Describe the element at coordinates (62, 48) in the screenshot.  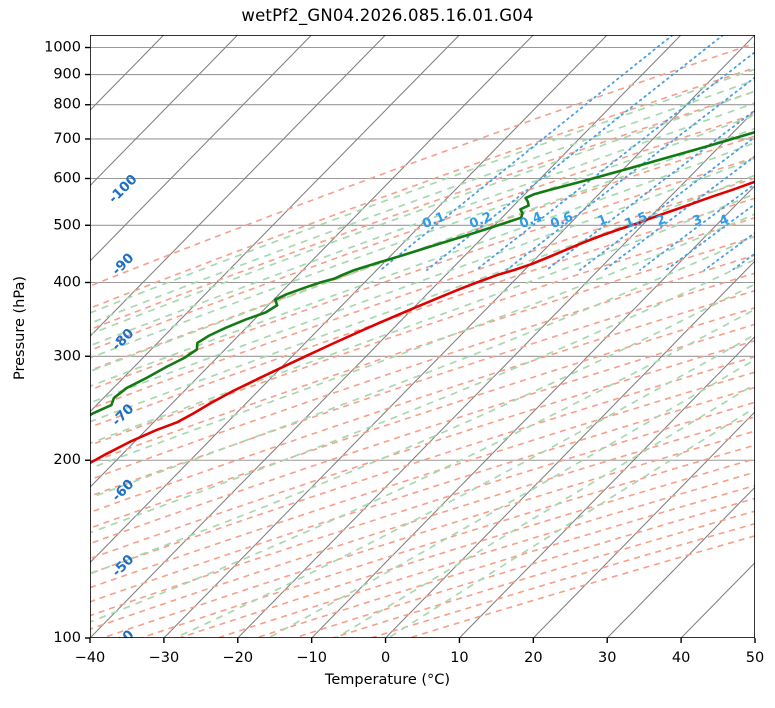
I see `svg-text: 1000` at that location.